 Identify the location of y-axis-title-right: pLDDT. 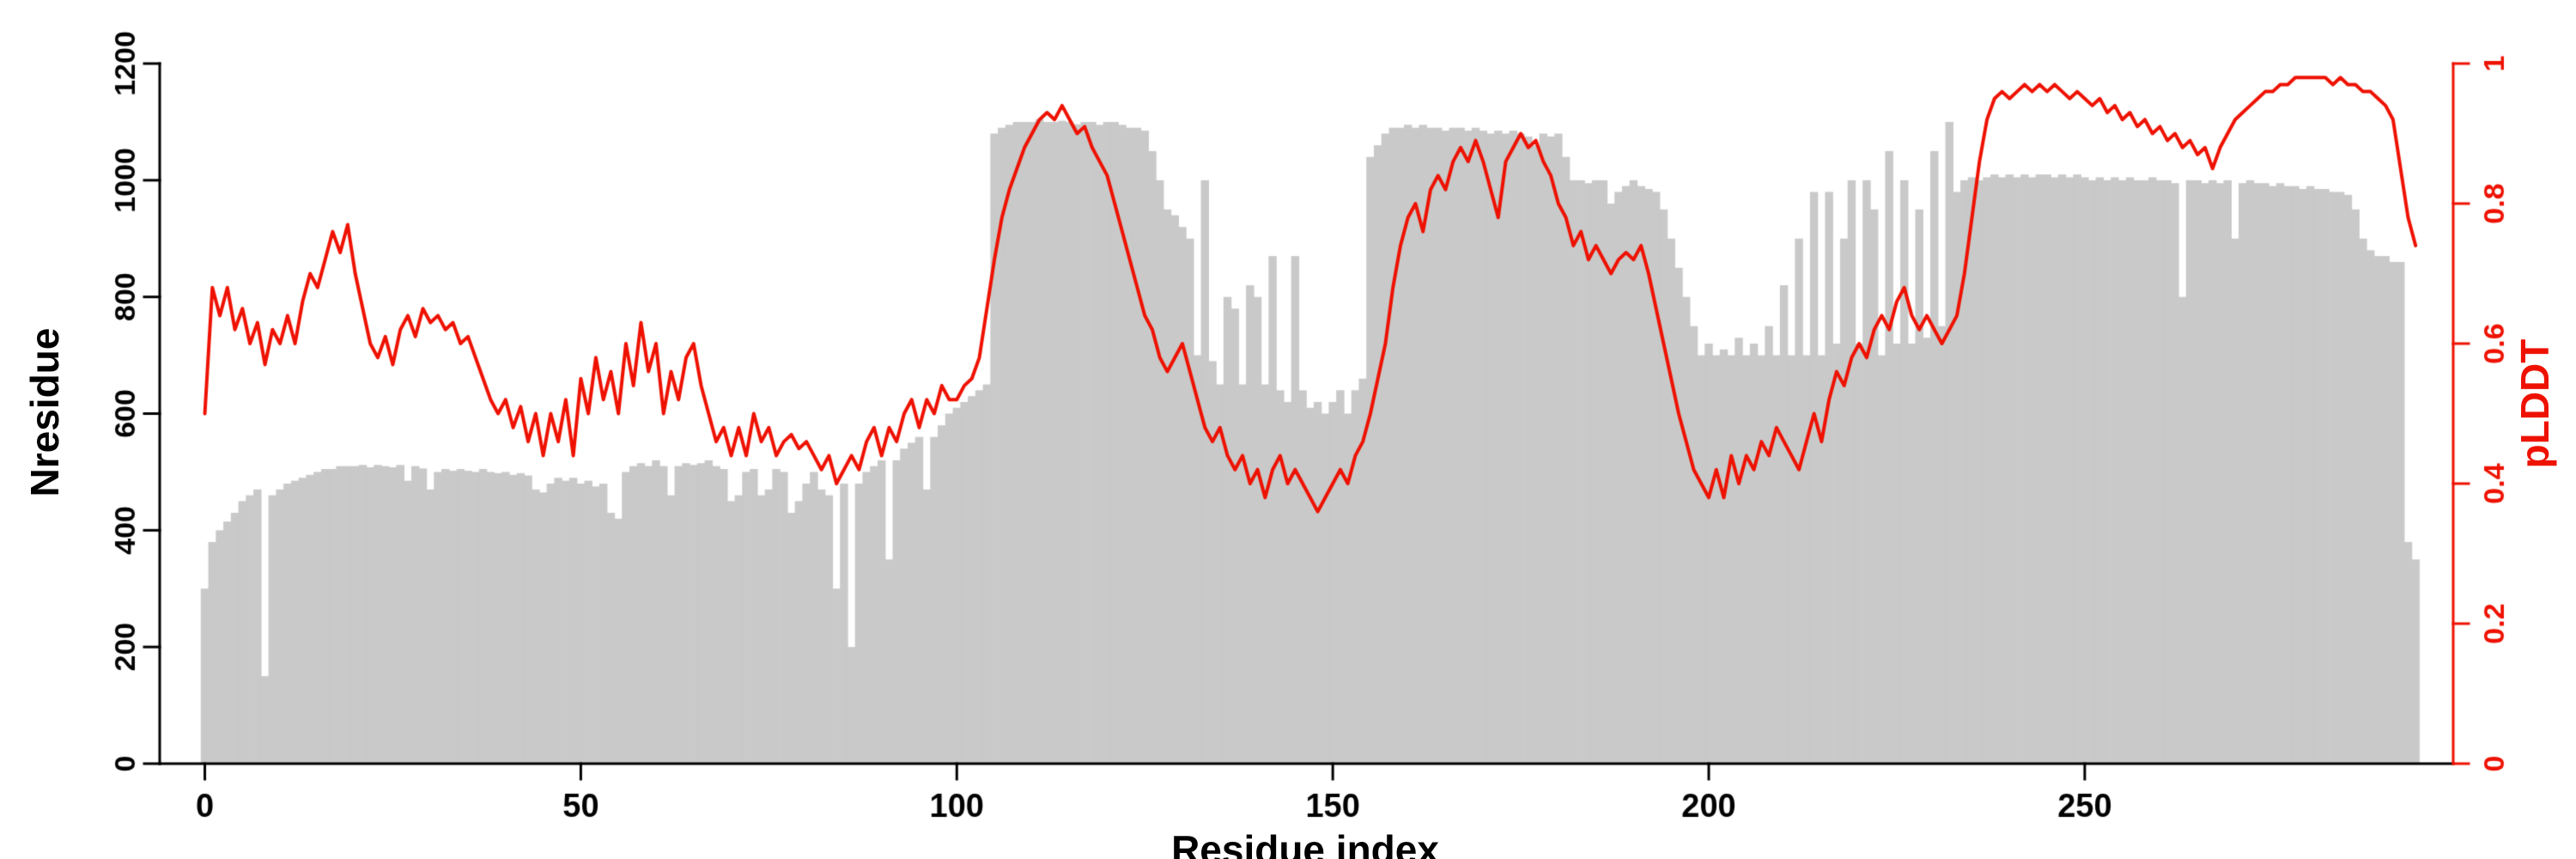
(2535, 403).